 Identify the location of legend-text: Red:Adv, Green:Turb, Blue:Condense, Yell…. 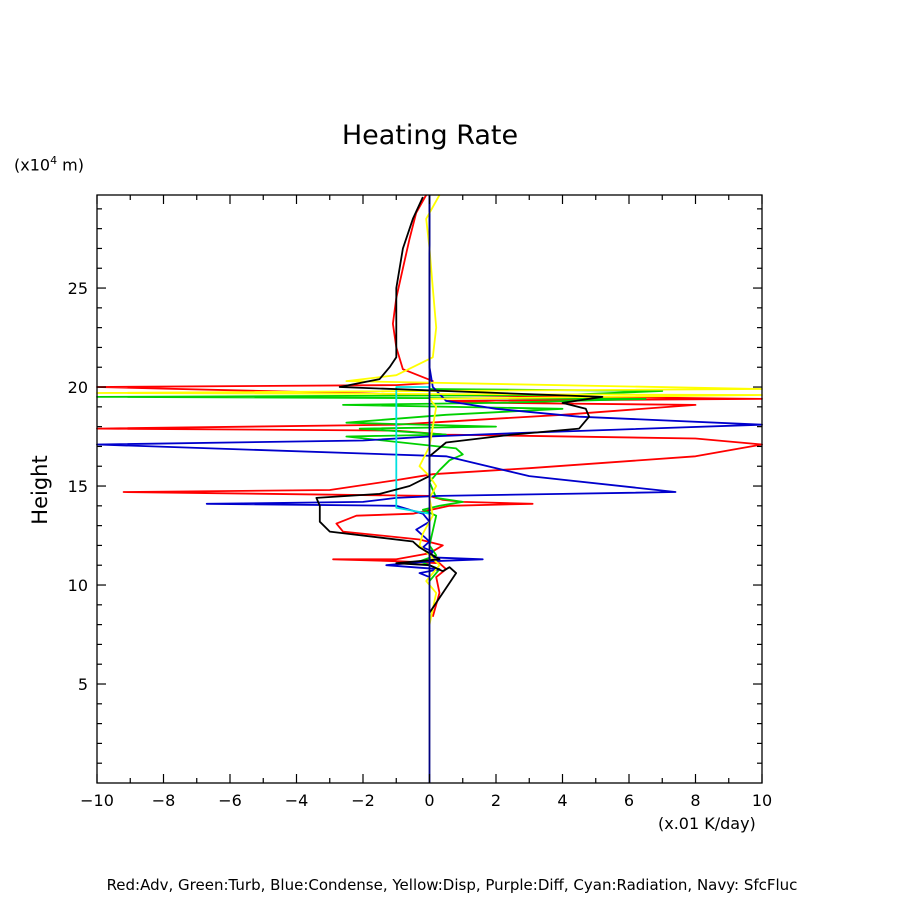
(452, 885).